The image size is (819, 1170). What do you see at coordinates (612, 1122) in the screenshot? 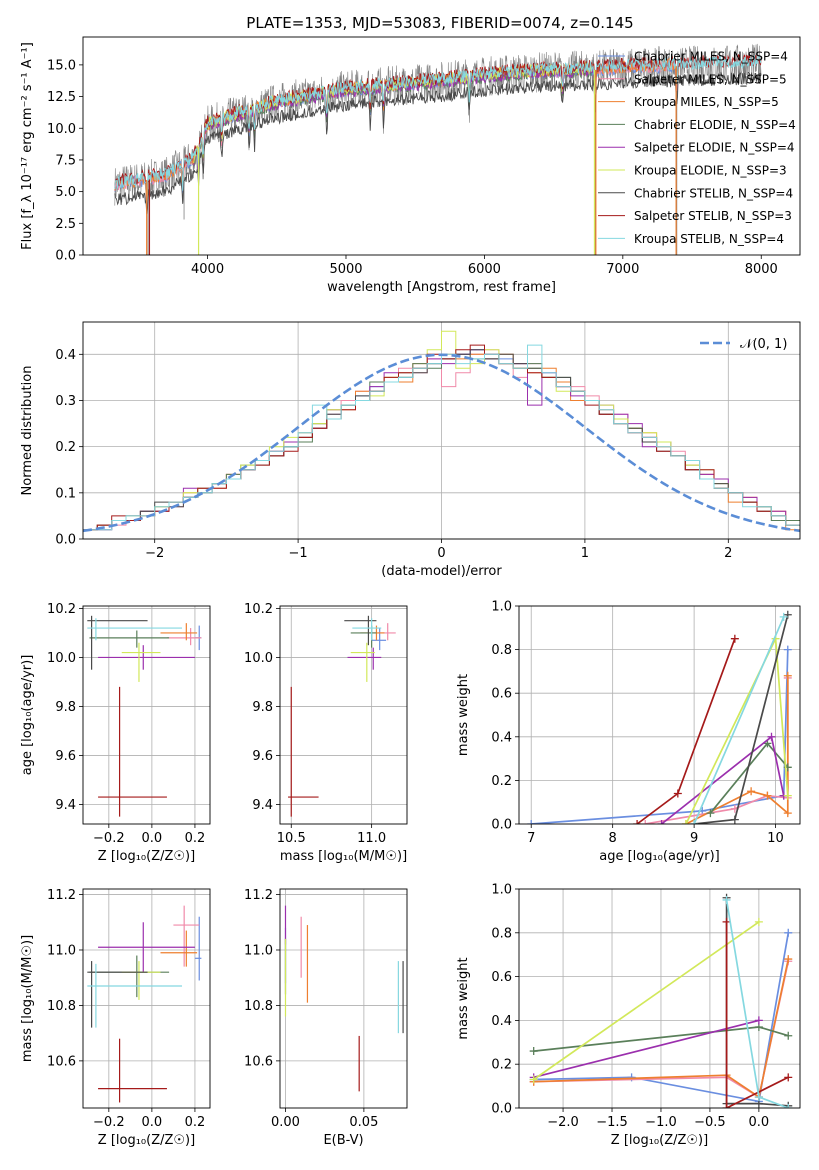
I see `x-tick-label: −1.5` at bounding box center [612, 1122].